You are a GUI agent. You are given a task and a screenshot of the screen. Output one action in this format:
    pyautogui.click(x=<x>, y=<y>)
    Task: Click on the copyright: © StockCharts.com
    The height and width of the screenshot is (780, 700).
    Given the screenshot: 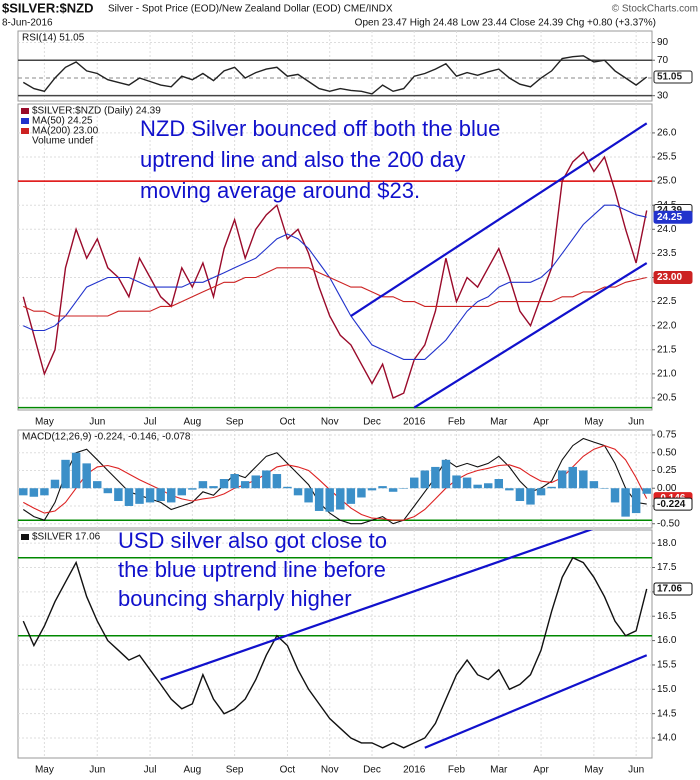 What is the action you would take?
    pyautogui.click(x=655, y=9)
    